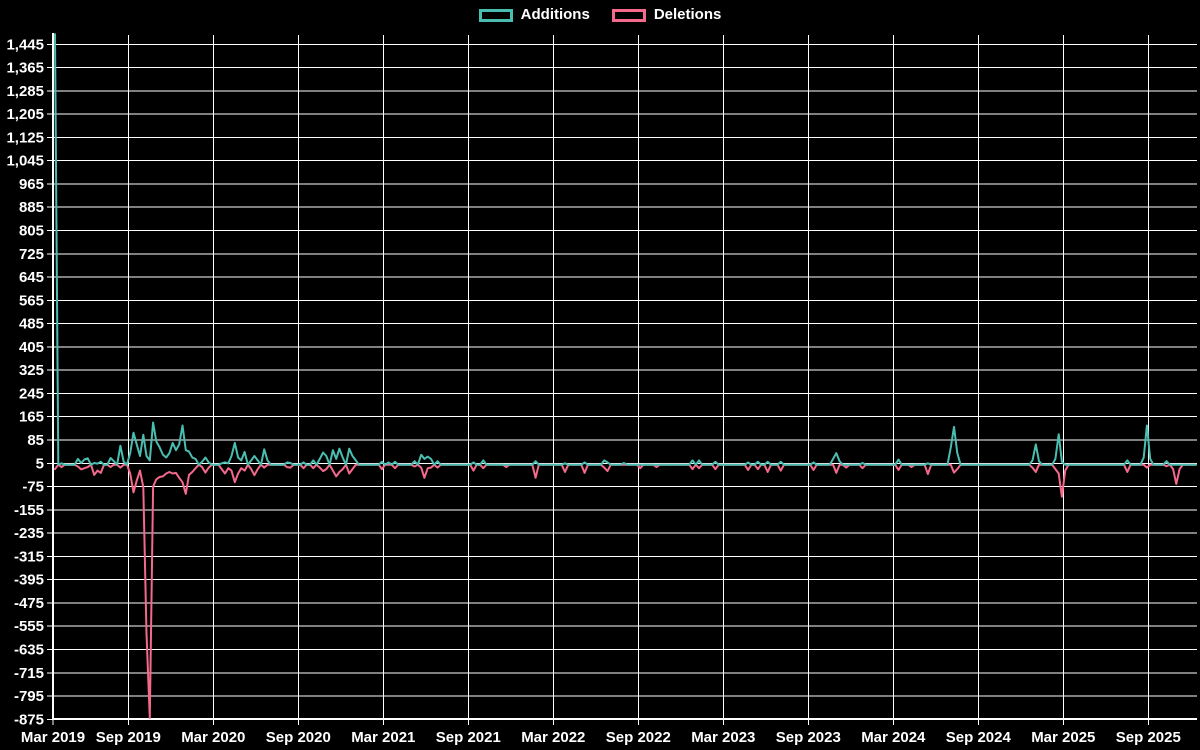 The height and width of the screenshot is (750, 1200). I want to click on svg-text: -395, so click(29, 580).